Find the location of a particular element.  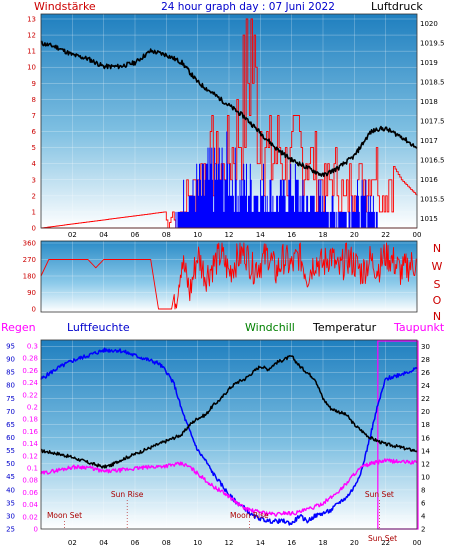

chart-title: 24 hour graph day : 07 Juni 2022 is located at coordinates (248, 7).